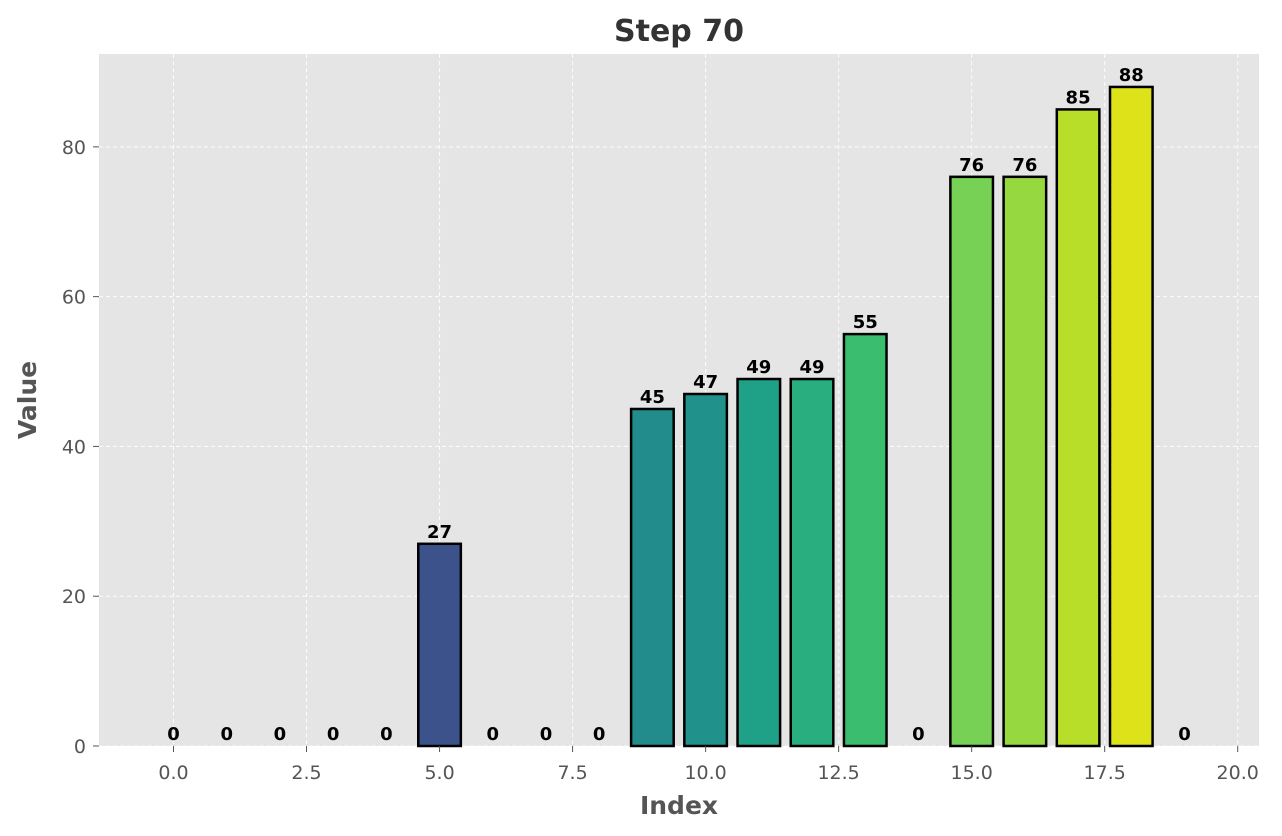 This screenshot has height=836, width=1282. What do you see at coordinates (74, 597) in the screenshot?
I see `y-tick-label: 20` at bounding box center [74, 597].